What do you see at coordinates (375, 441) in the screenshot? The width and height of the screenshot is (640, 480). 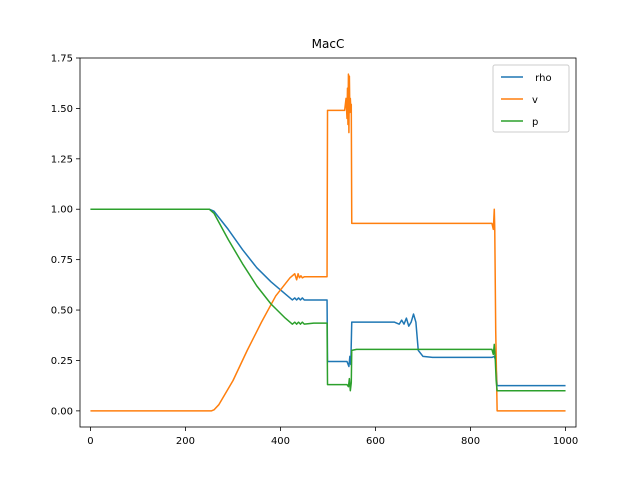 I see `x-tick-label: 600` at bounding box center [375, 441].